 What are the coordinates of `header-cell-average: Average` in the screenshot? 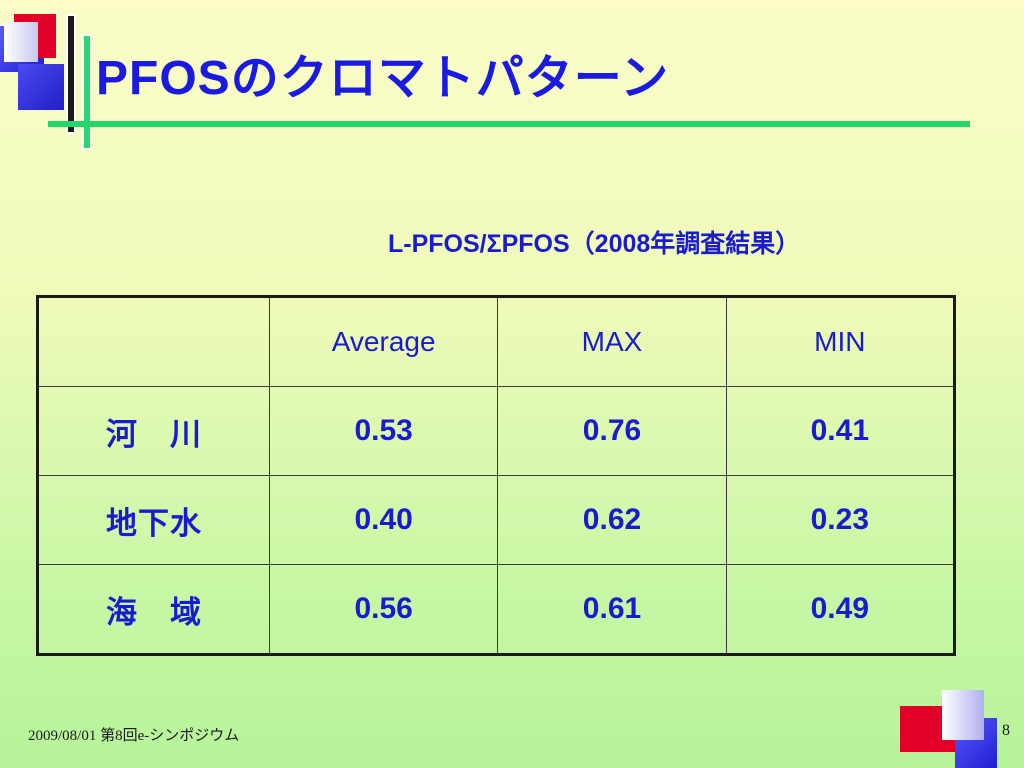 It's located at (383, 341).